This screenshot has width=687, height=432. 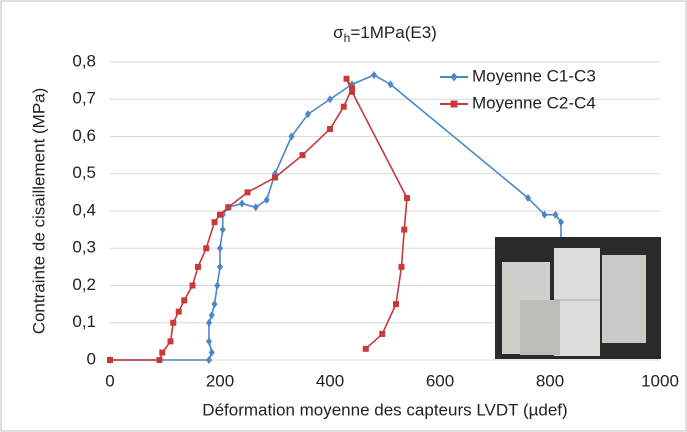 What do you see at coordinates (550, 380) in the screenshot?
I see `x-tick-label: 800` at bounding box center [550, 380].